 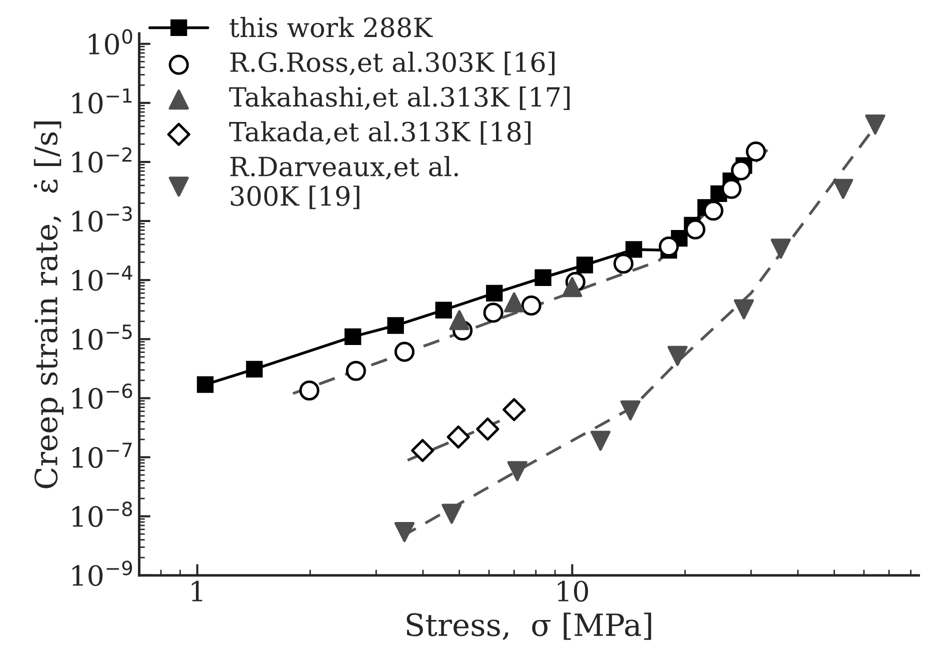 What do you see at coordinates (102, 219) in the screenshot?
I see `y-tick-label: 10$^{−3}$` at bounding box center [102, 219].